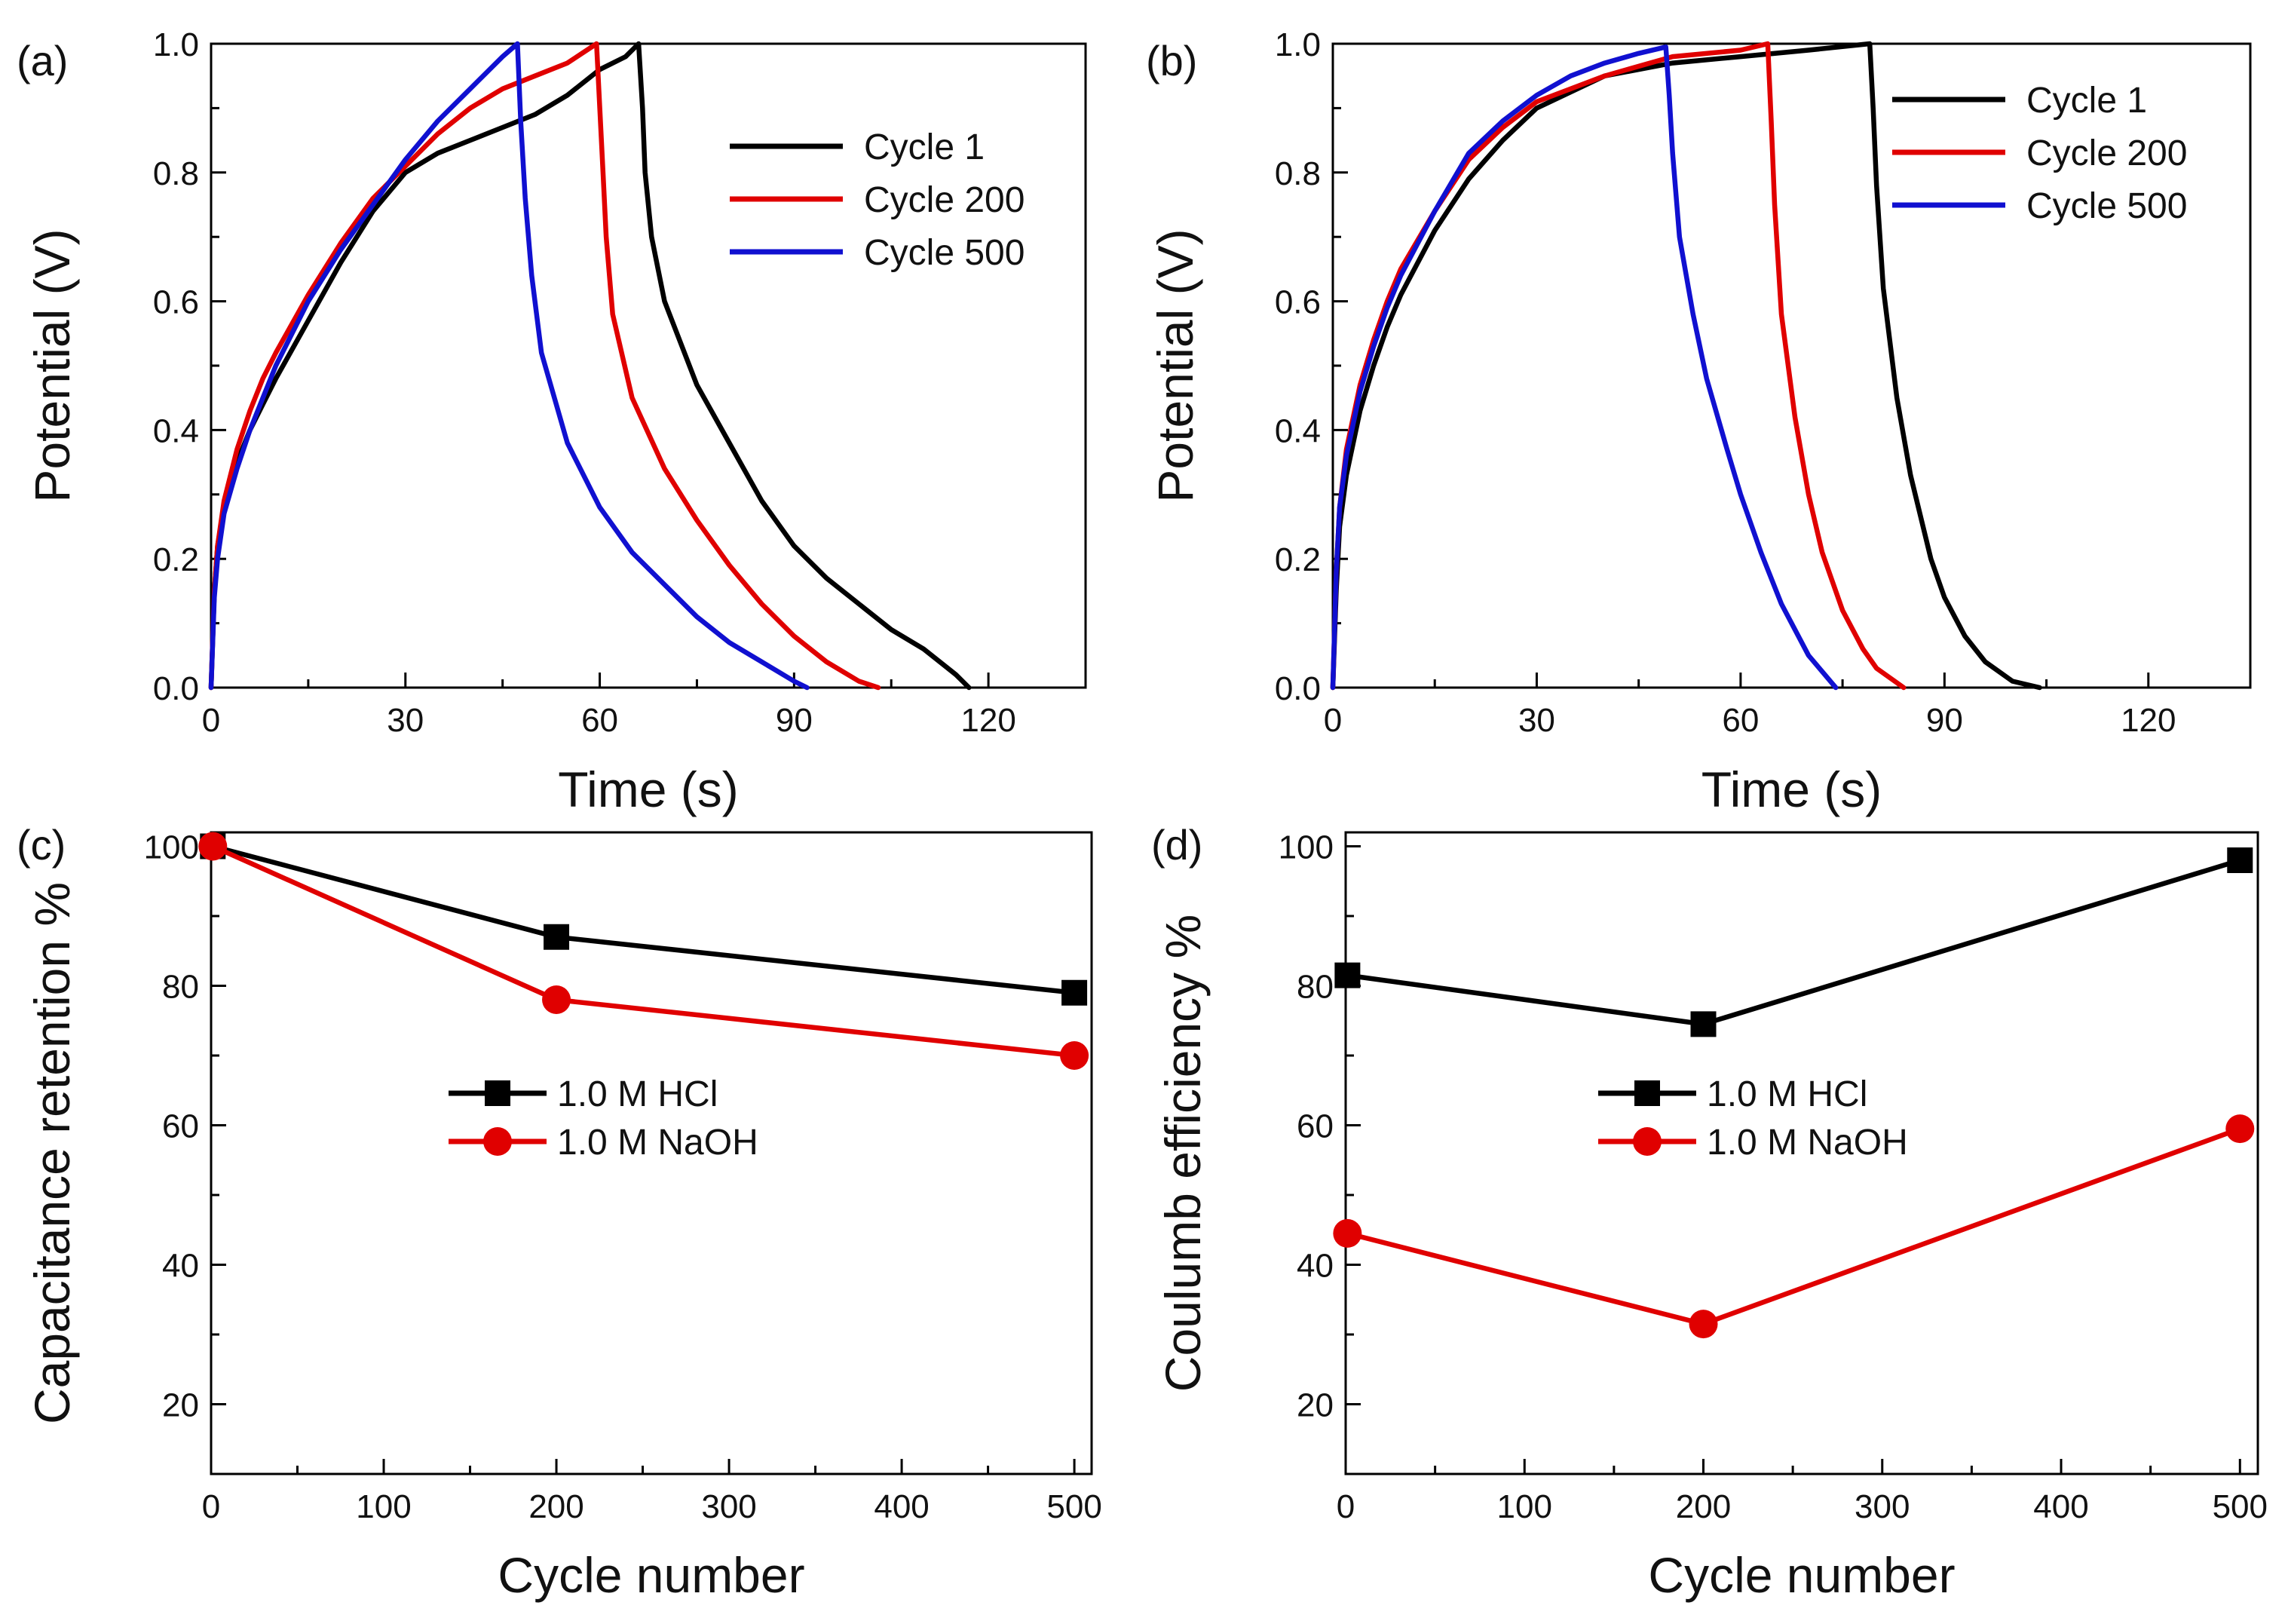 The image size is (2288, 1624). Describe the element at coordinates (1176, 845) in the screenshot. I see `panel-label: (d)` at that location.